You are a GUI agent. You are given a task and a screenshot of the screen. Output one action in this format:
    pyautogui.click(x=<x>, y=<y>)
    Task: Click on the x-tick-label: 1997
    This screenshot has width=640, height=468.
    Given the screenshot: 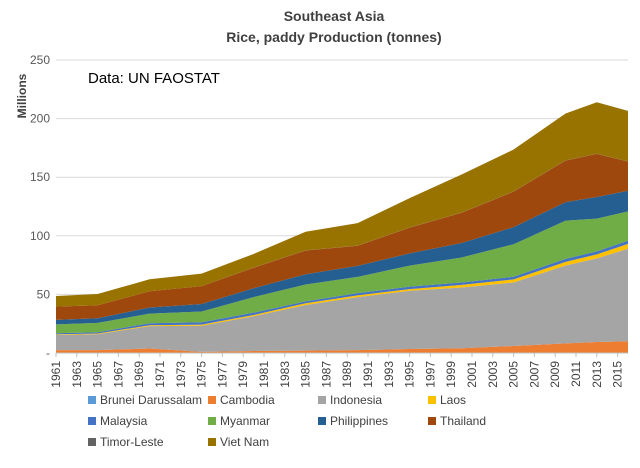 What is the action you would take?
    pyautogui.click(x=430, y=374)
    